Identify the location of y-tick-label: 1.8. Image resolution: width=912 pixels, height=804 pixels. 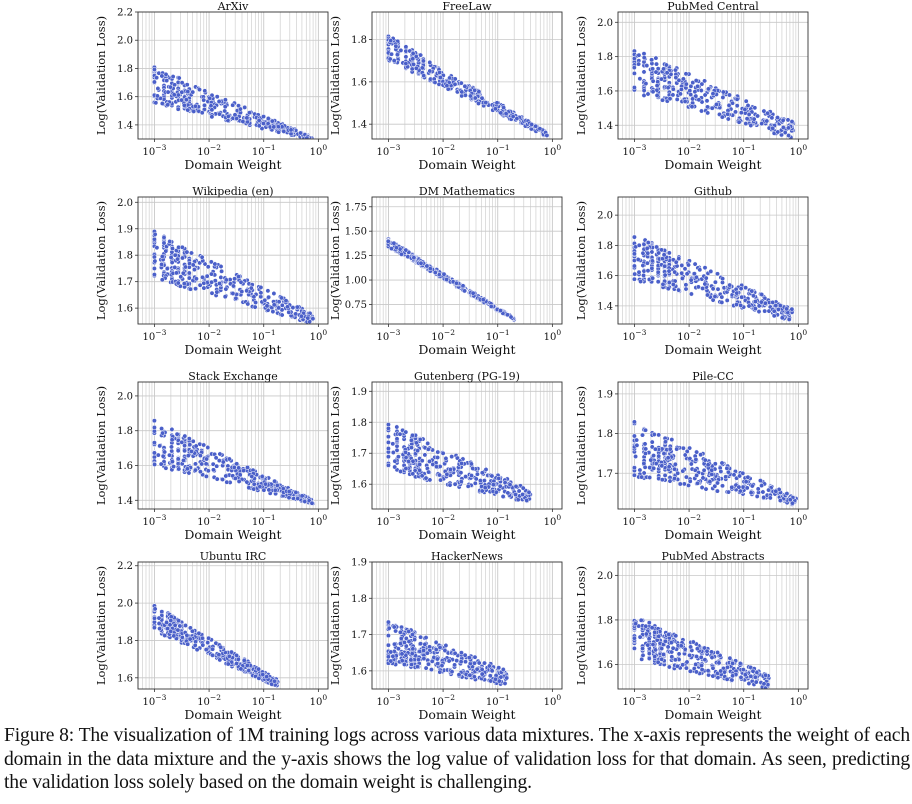
(125, 431).